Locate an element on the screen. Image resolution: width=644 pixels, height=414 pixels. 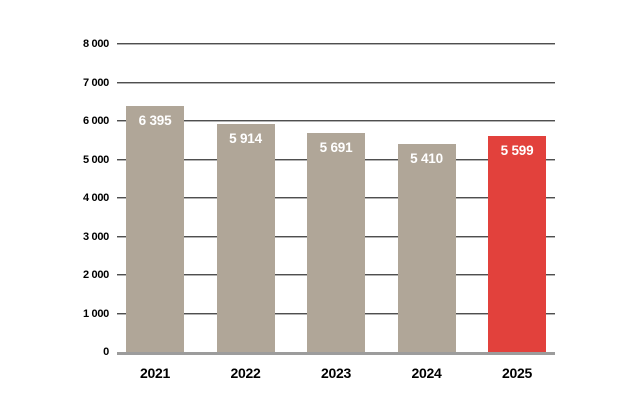
bar-2023: 5 691 is located at coordinates (336, 242).